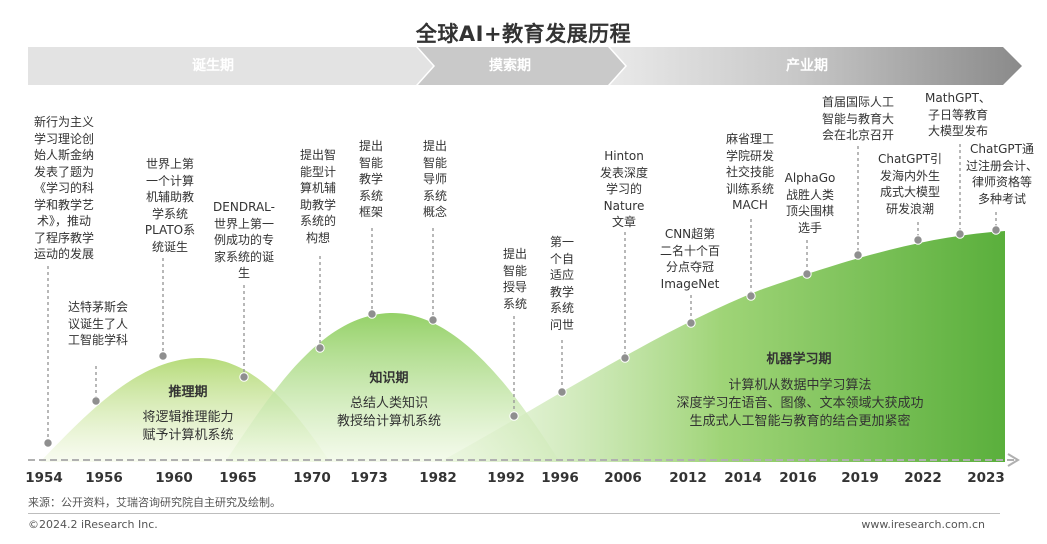 The width and height of the screenshot is (1047, 544). What do you see at coordinates (97, 323) in the screenshot?
I see `event-1956: 达特茅斯会 议诞生了人 工智能学科` at bounding box center [97, 323].